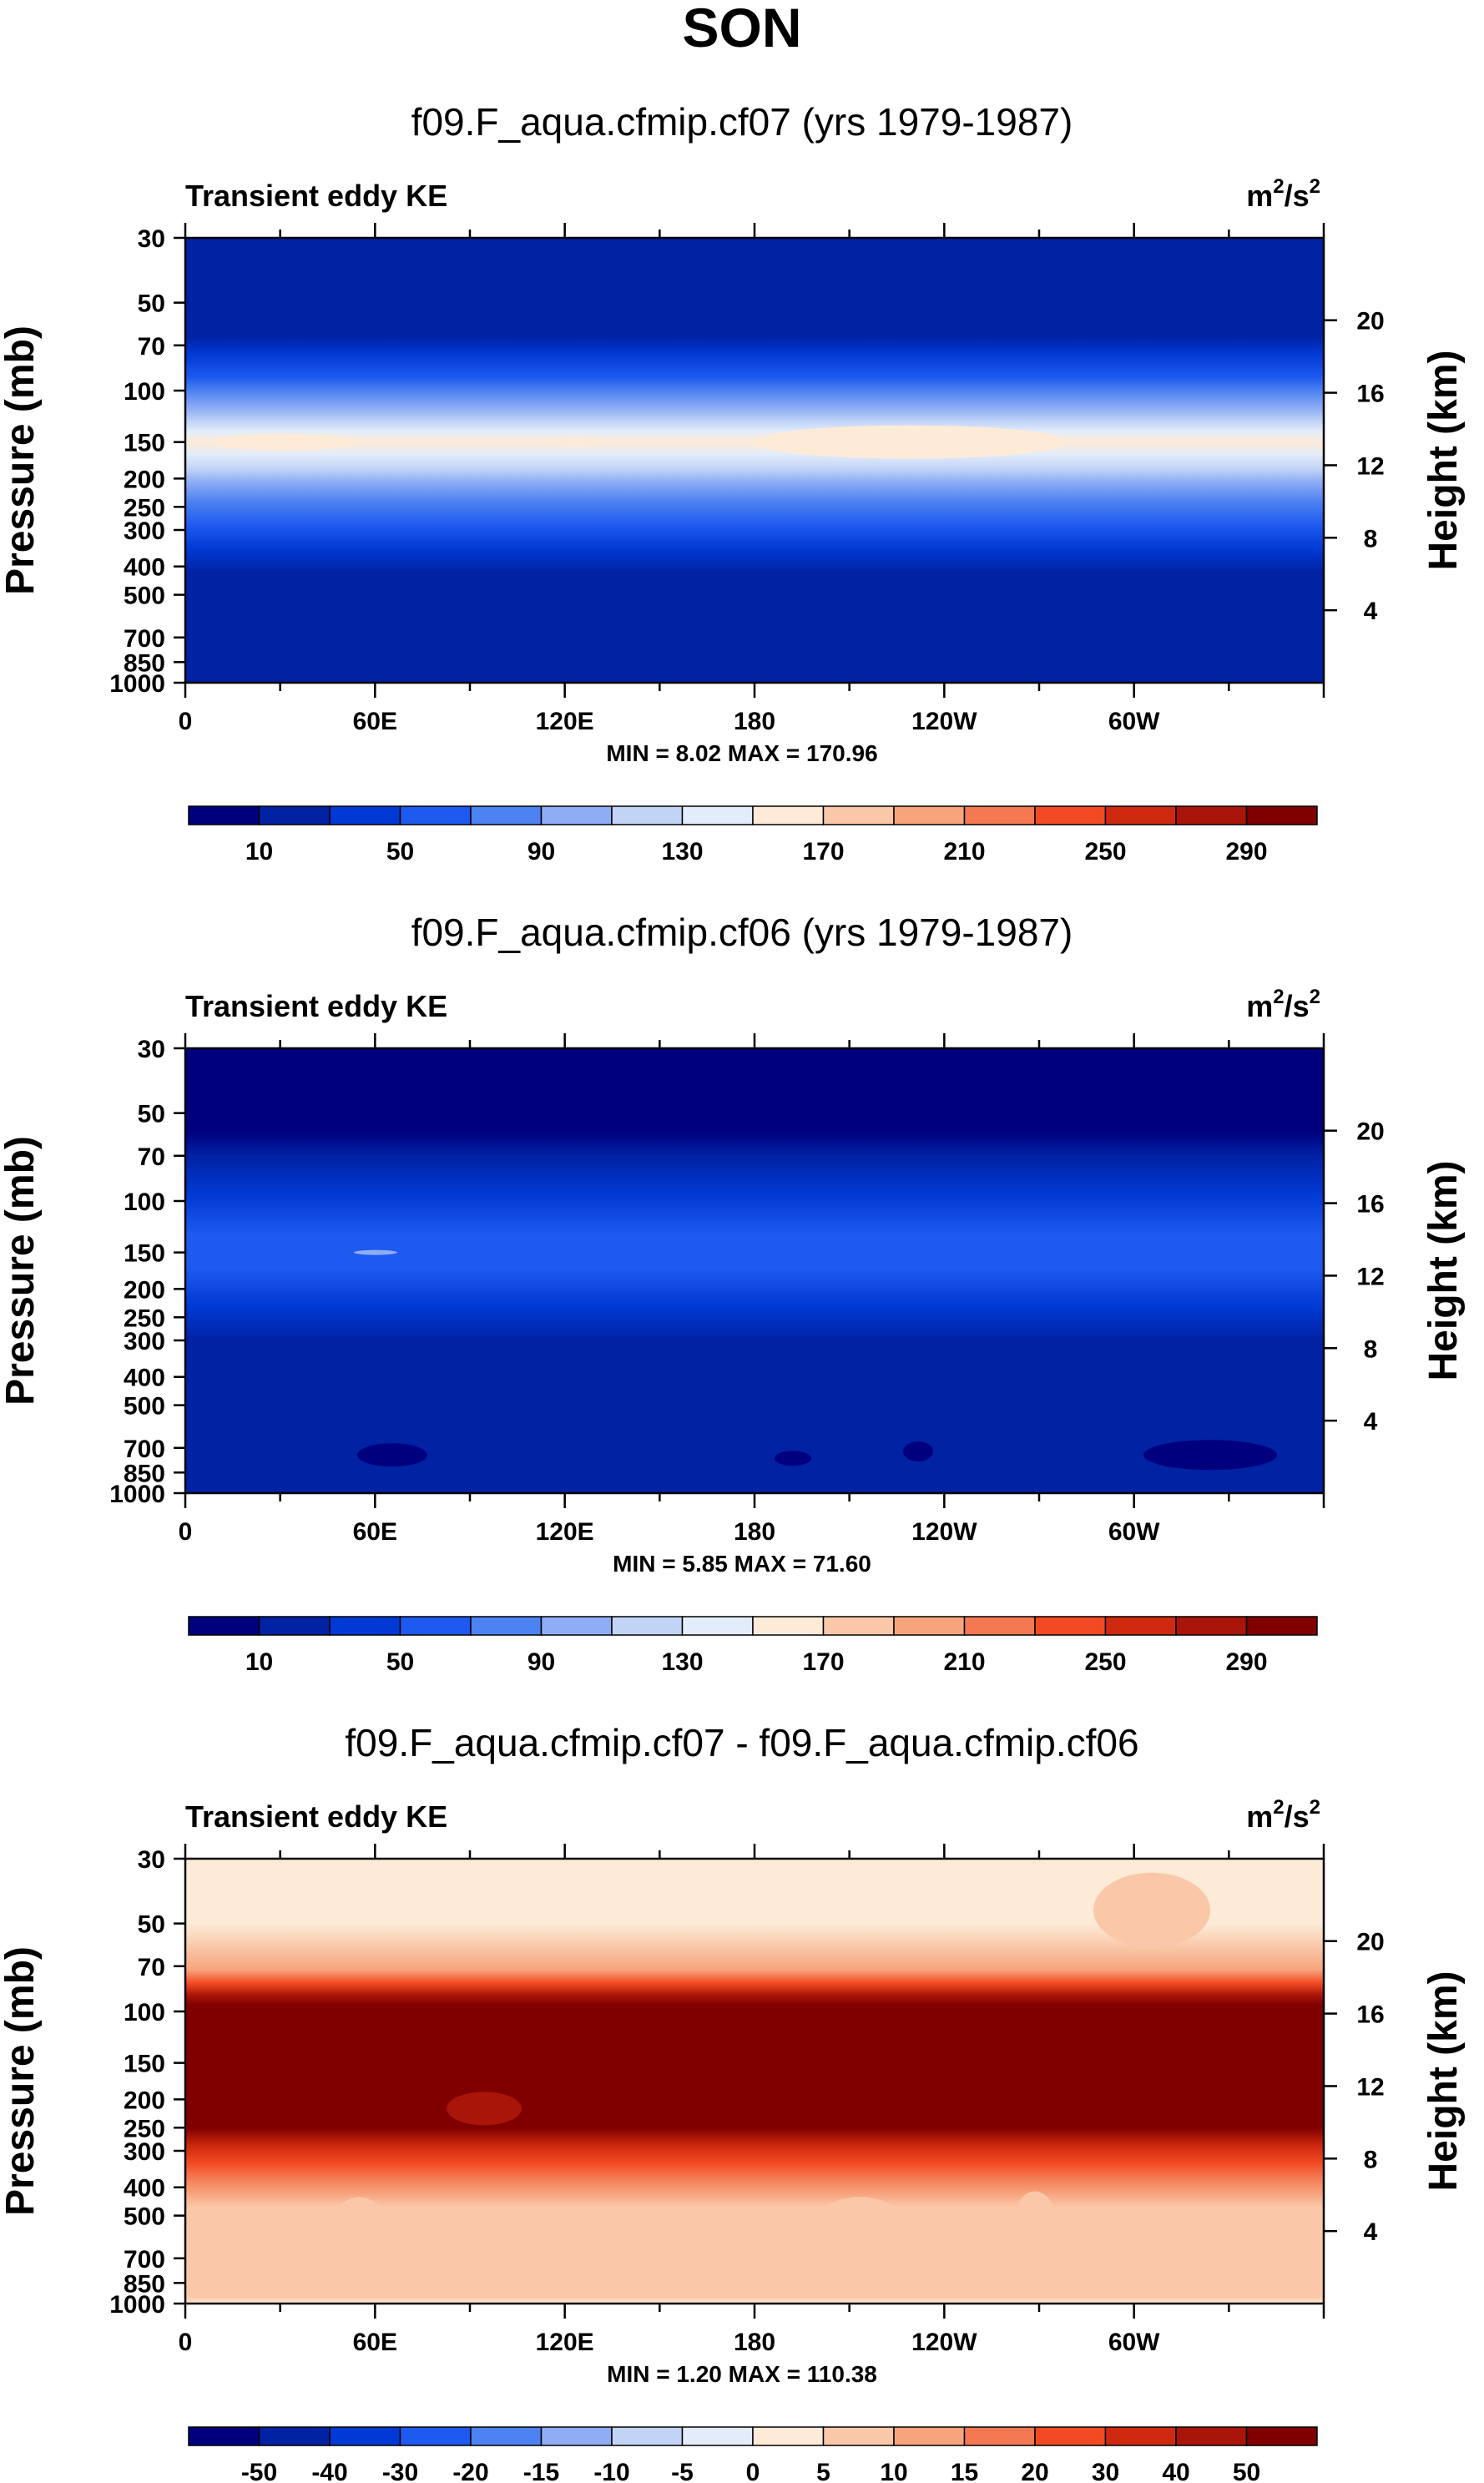  What do you see at coordinates (541, 1662) in the screenshot?
I see `colorbar-label: 90` at bounding box center [541, 1662].